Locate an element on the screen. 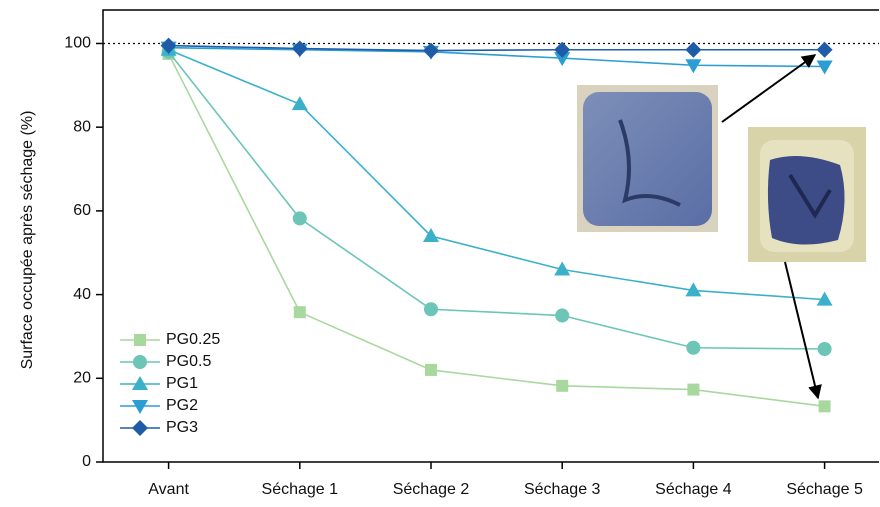 The width and height of the screenshot is (880, 507). y-tick-label: 100 is located at coordinates (77, 43).